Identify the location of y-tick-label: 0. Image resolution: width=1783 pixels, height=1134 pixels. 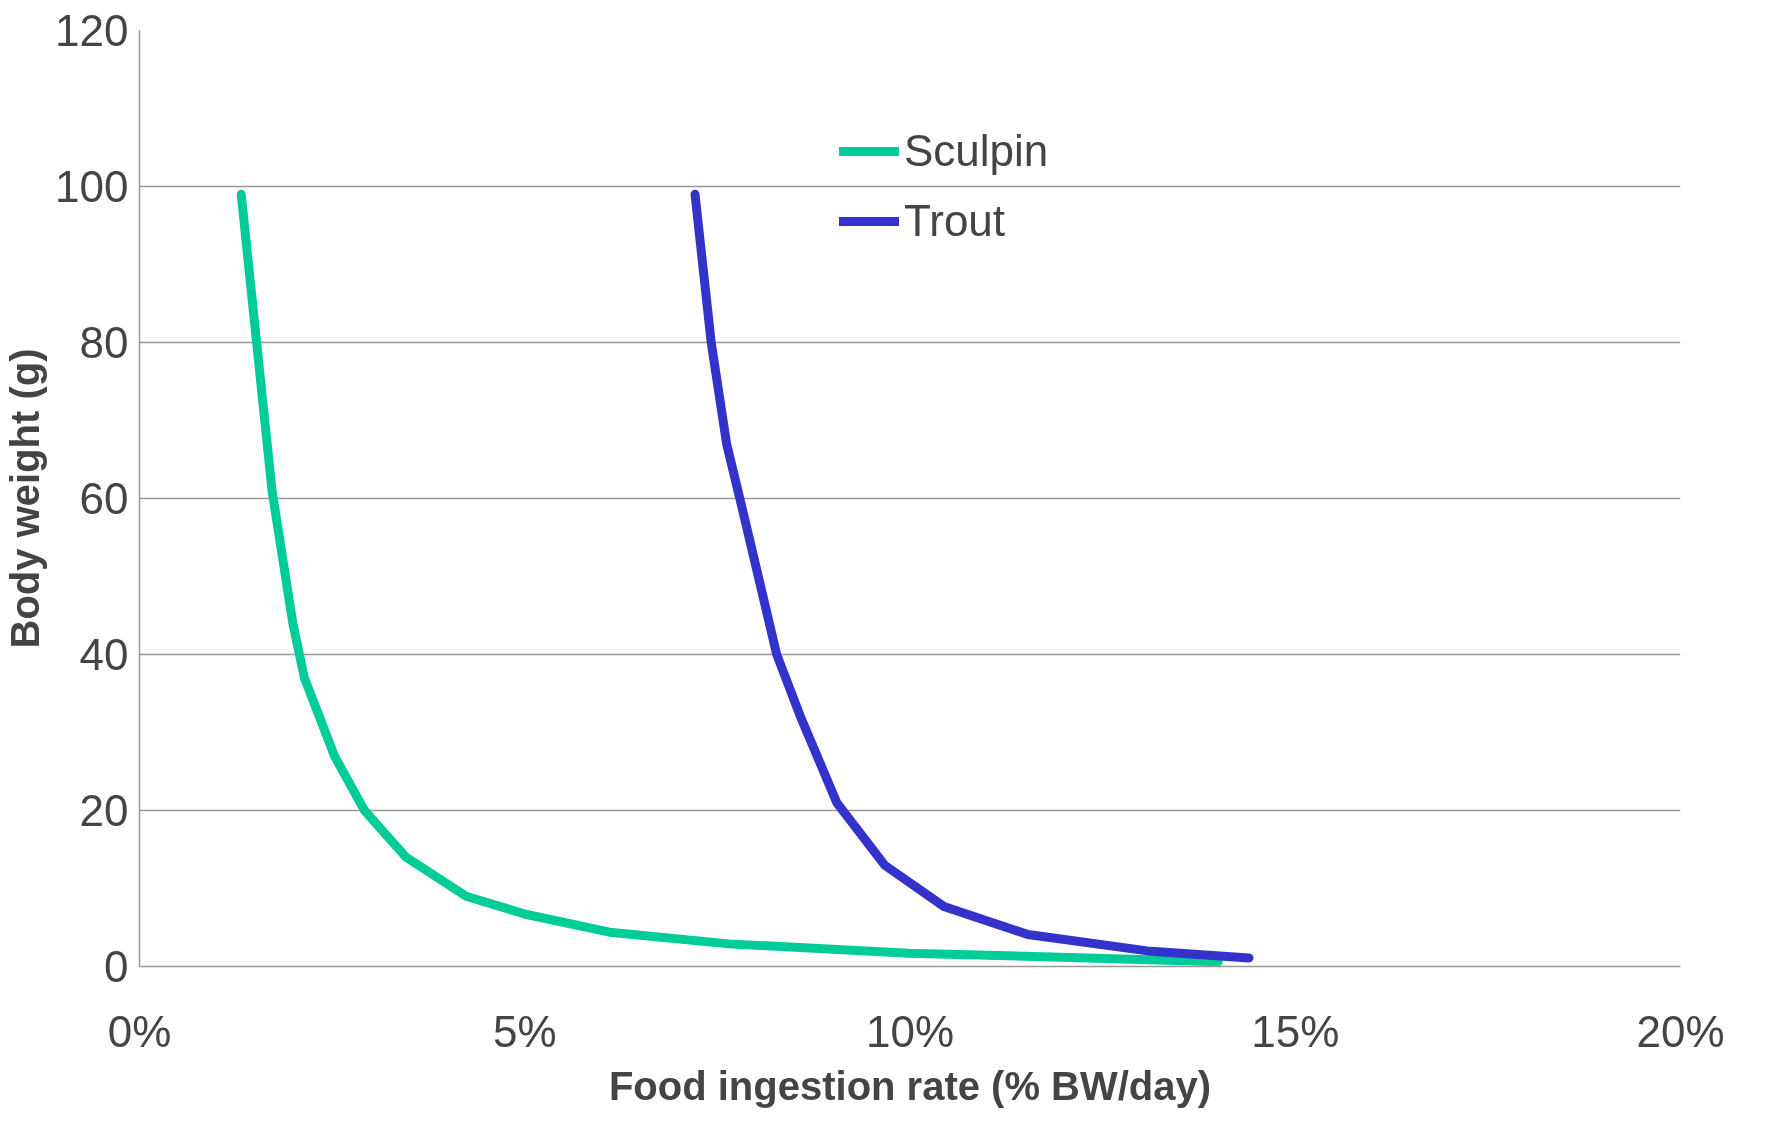
(116, 966).